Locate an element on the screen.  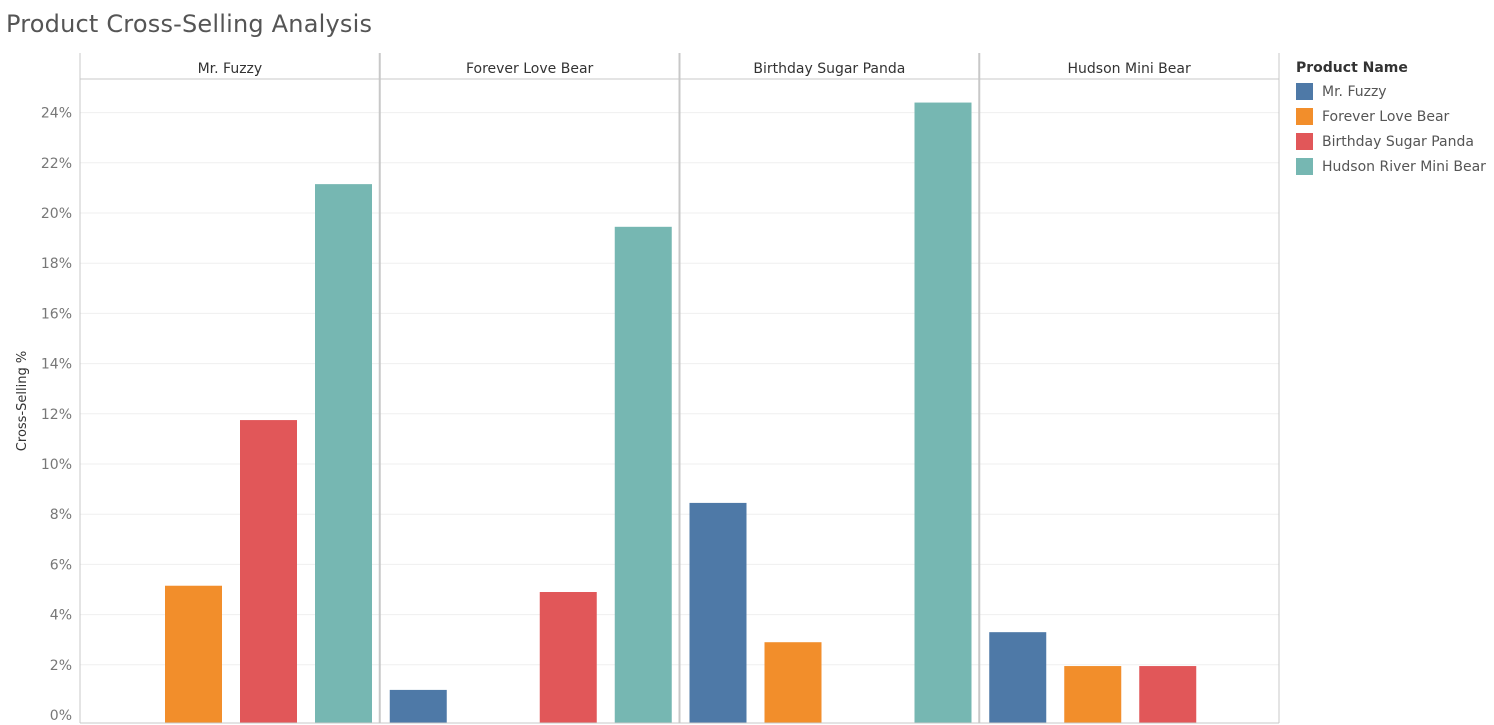
y-tick-label: 0% is located at coordinates (61, 716).